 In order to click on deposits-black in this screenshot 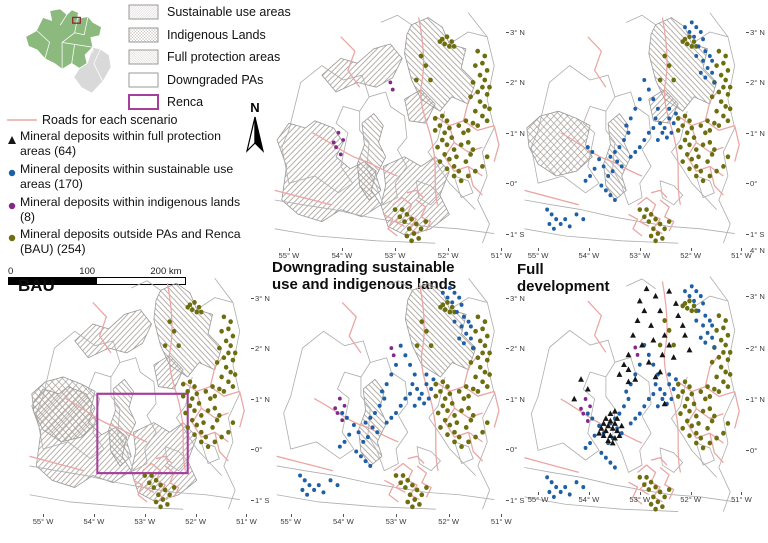, I will do `click(632, 365)`.